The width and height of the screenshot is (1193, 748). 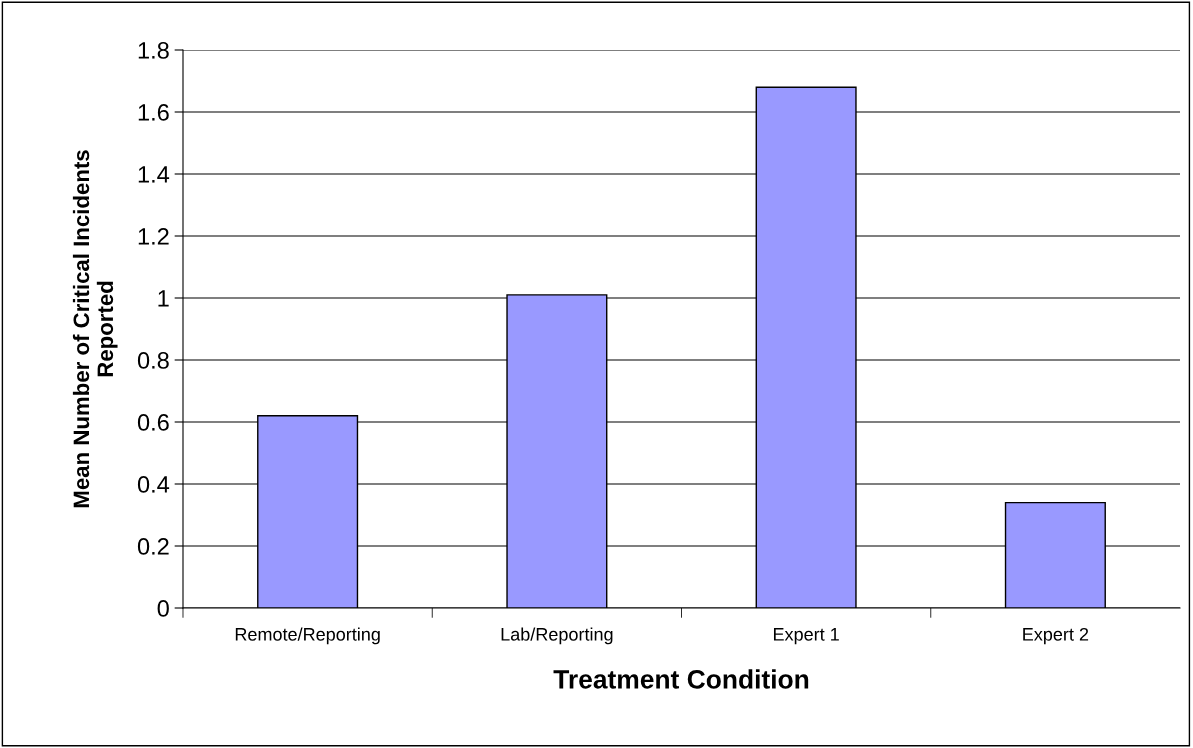 What do you see at coordinates (1056, 636) in the screenshot?
I see `x-tick-label: Expert 2` at bounding box center [1056, 636].